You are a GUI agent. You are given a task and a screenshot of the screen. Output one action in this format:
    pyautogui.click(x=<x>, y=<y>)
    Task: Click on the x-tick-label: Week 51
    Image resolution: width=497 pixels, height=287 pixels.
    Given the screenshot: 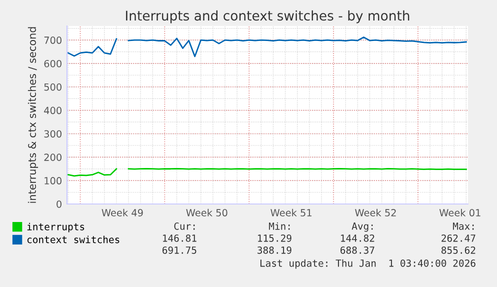 What is the action you would take?
    pyautogui.click(x=291, y=212)
    